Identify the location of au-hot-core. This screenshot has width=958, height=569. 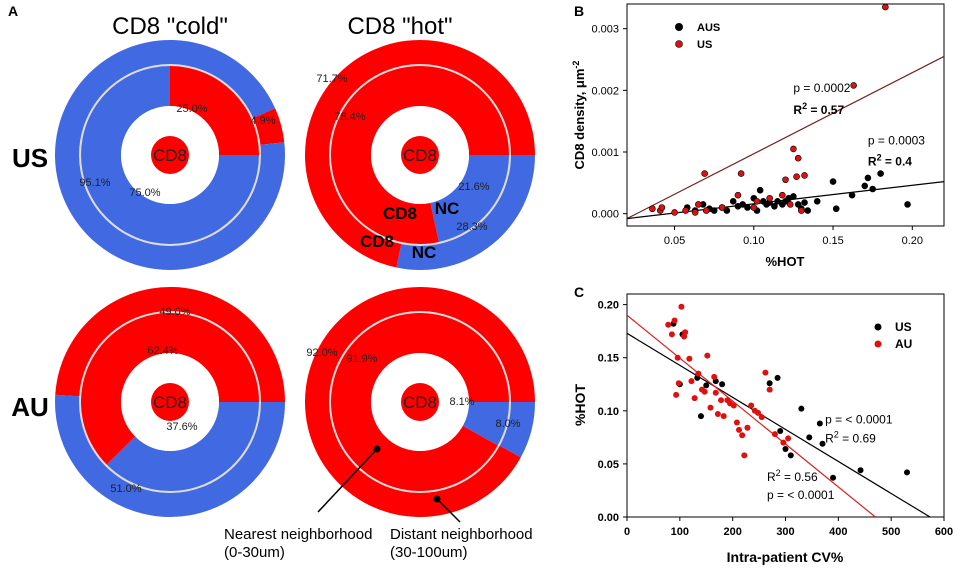
(420, 402).